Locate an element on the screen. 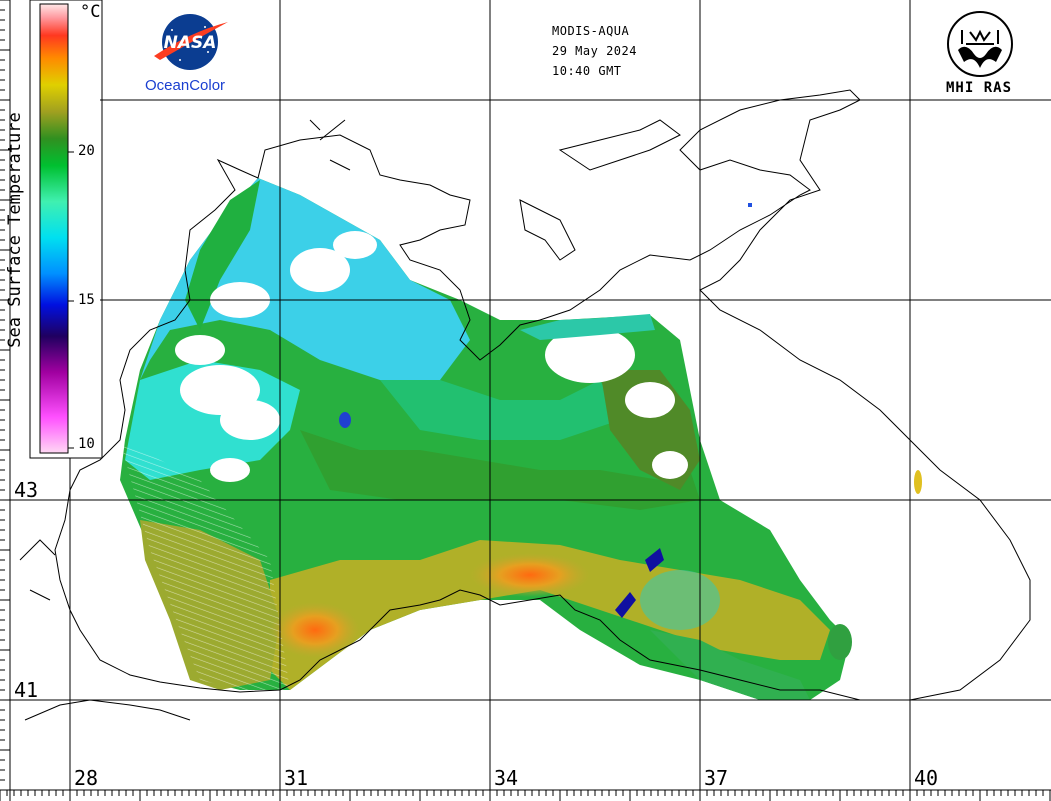  date-label: 29 May 2024 is located at coordinates (594, 51).